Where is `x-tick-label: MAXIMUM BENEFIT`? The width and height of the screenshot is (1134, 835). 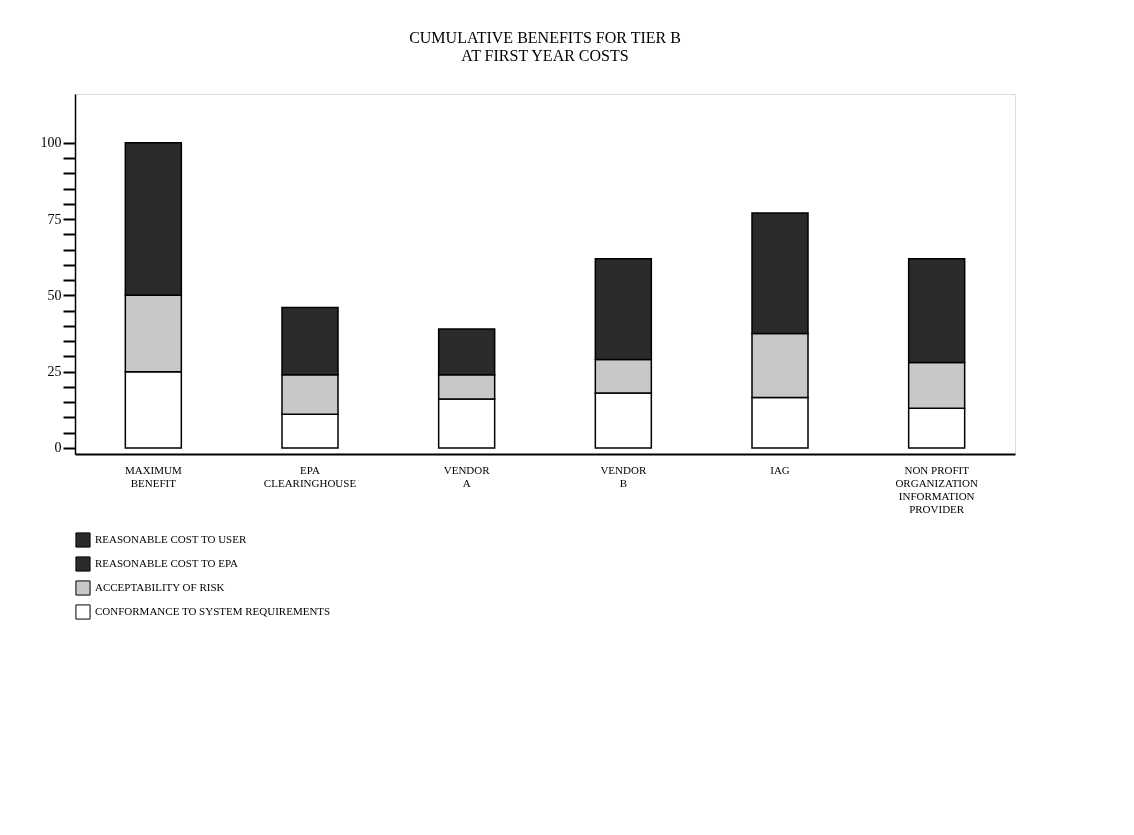 x-tick-label: MAXIMUM BENEFIT is located at coordinates (153, 476).